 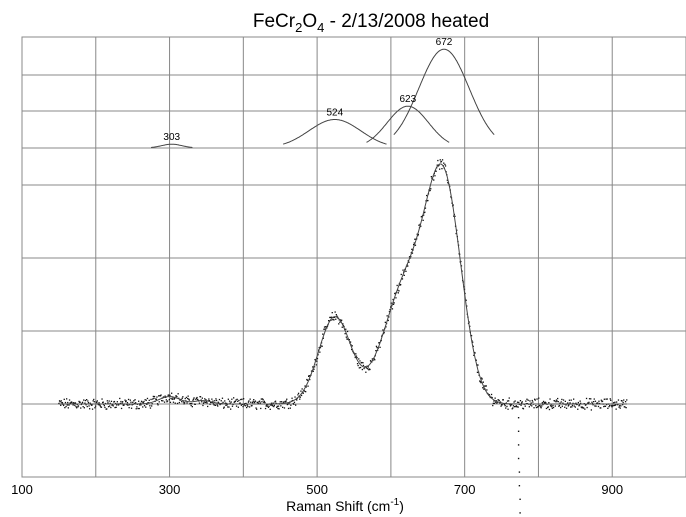 What do you see at coordinates (307, 90) in the screenshot?
I see `peak-labels: 303 524 623 672` at bounding box center [307, 90].